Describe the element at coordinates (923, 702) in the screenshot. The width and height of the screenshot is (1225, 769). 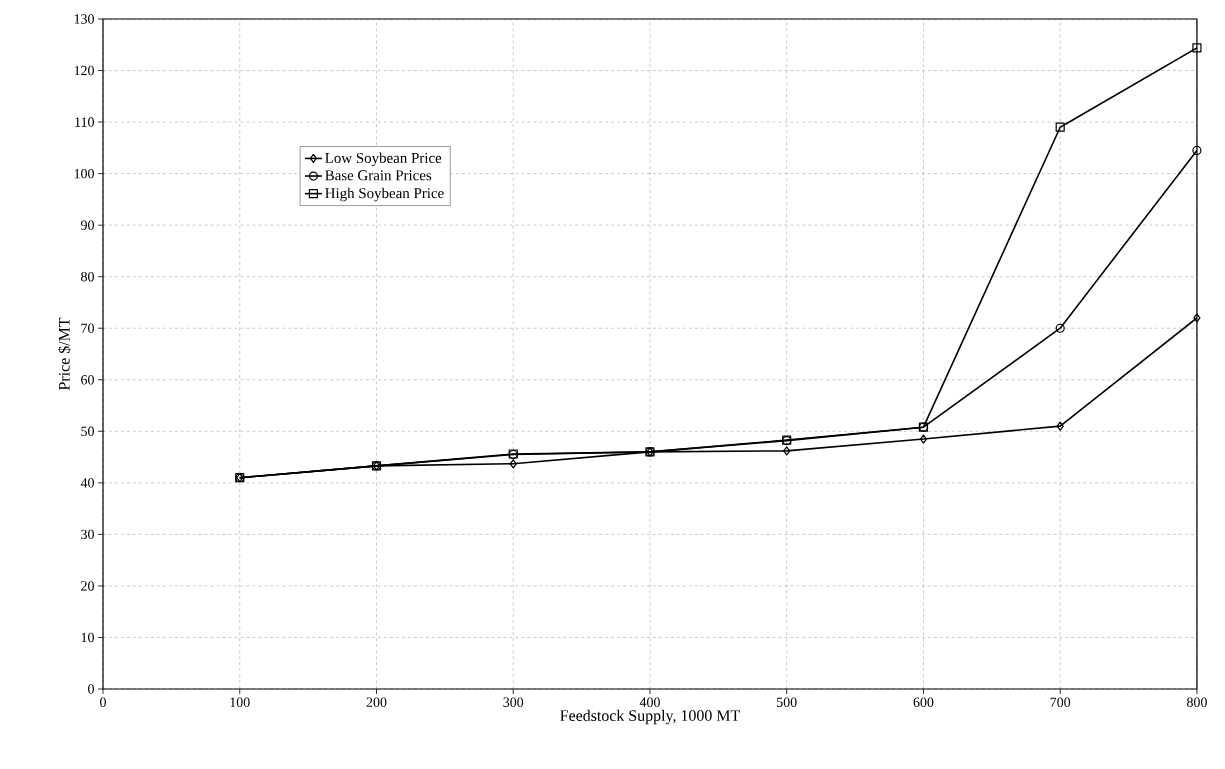
I see `x-tick-label: 600` at that location.